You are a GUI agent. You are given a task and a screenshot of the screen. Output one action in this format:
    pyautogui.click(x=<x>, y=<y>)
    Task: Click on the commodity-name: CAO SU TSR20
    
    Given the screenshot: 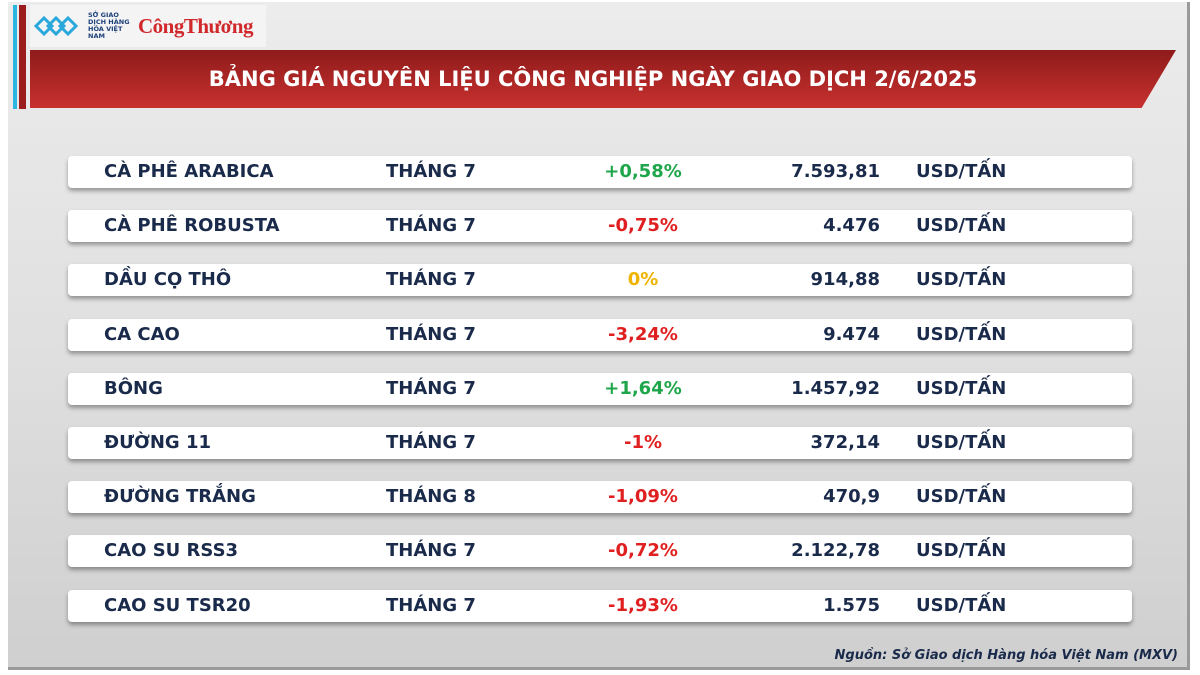 What is the action you would take?
    pyautogui.click(x=177, y=605)
    